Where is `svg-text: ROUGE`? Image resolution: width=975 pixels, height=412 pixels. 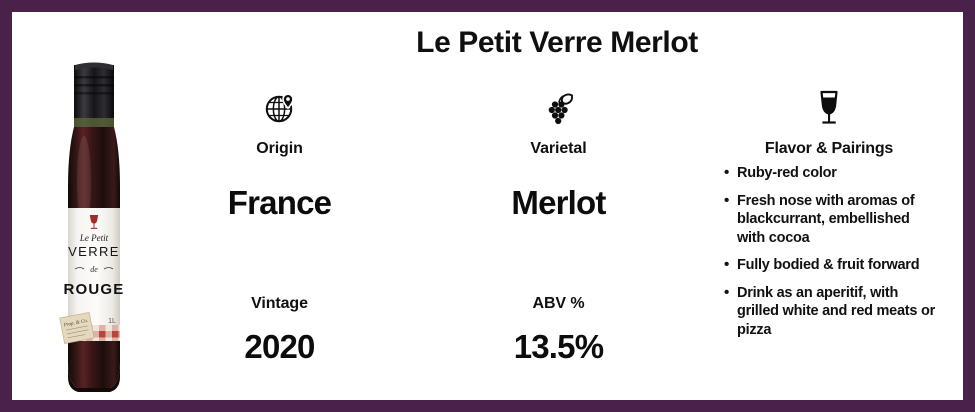
svg-text: ROUGE is located at coordinates (93, 289).